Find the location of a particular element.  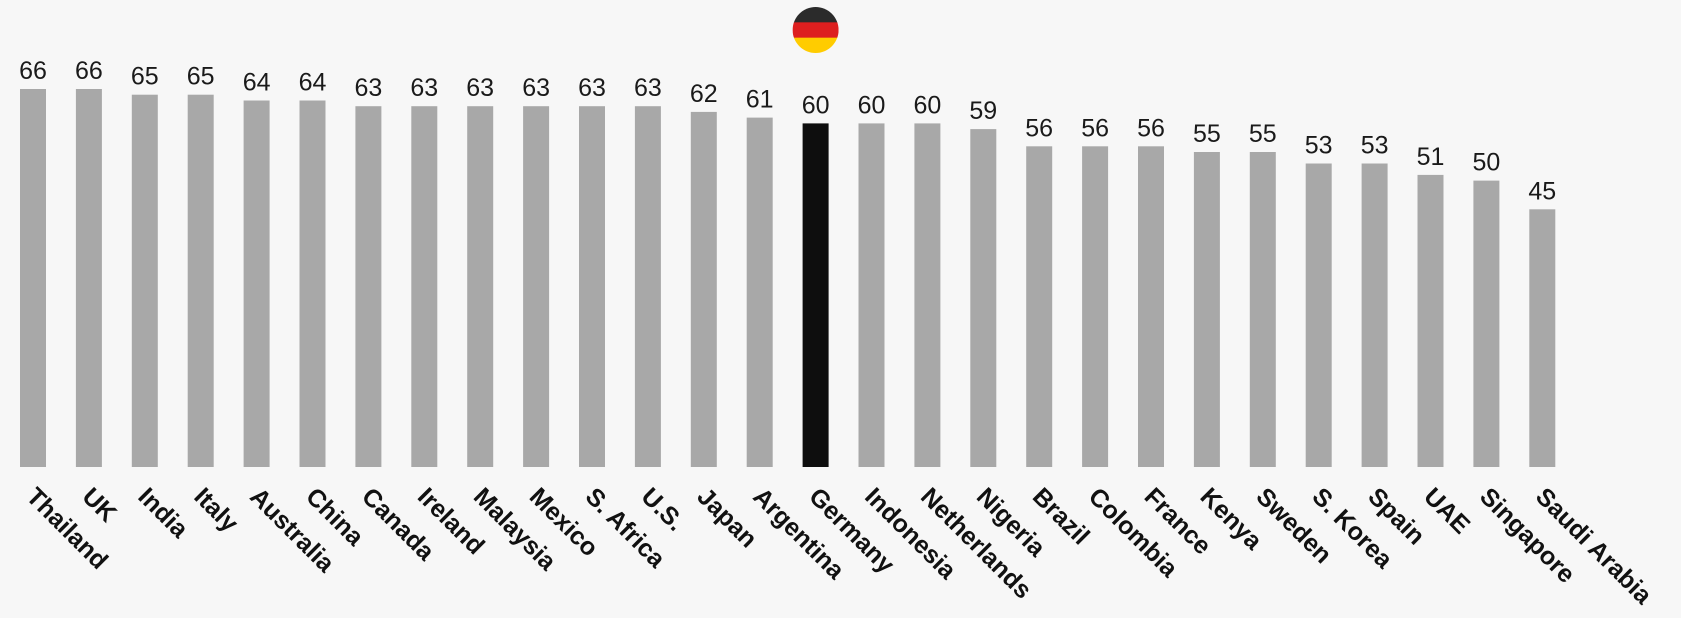

bar-netherlands is located at coordinates (927, 295).